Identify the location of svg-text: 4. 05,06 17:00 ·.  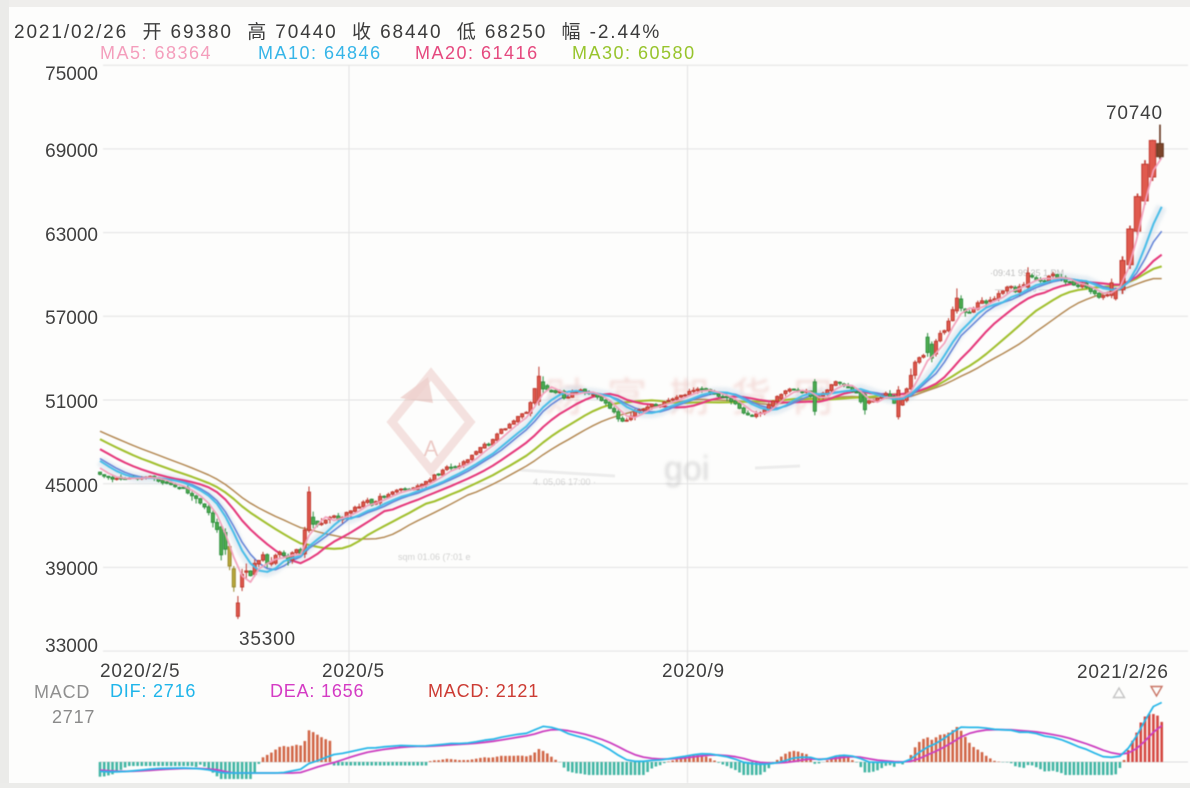
(564, 482).